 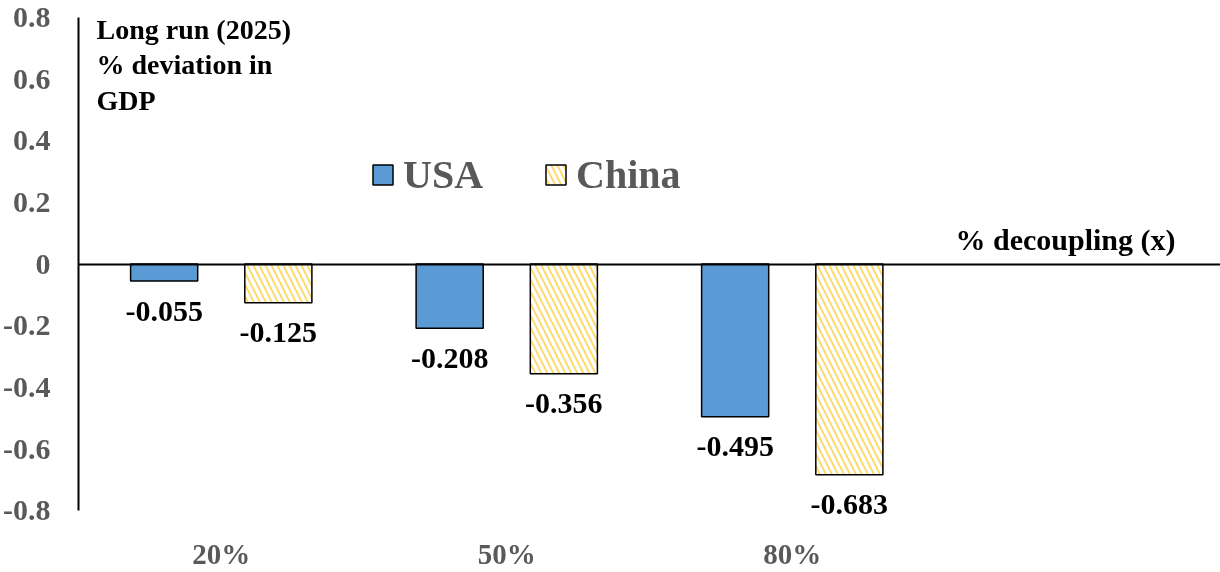 What do you see at coordinates (278, 332) in the screenshot?
I see `data-label: -0.125` at bounding box center [278, 332].